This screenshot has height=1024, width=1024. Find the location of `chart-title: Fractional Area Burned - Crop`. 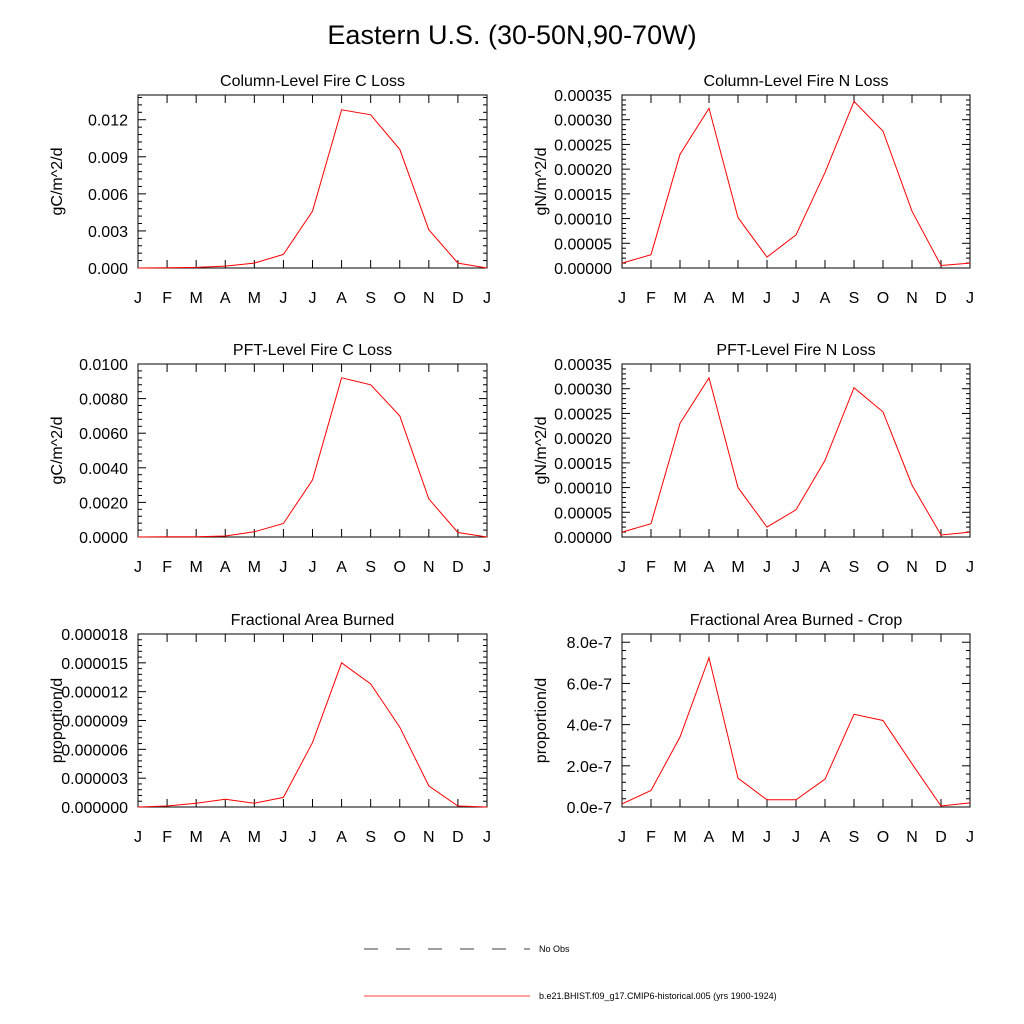

chart-title: Fractional Area Burned - Crop is located at coordinates (796, 620).